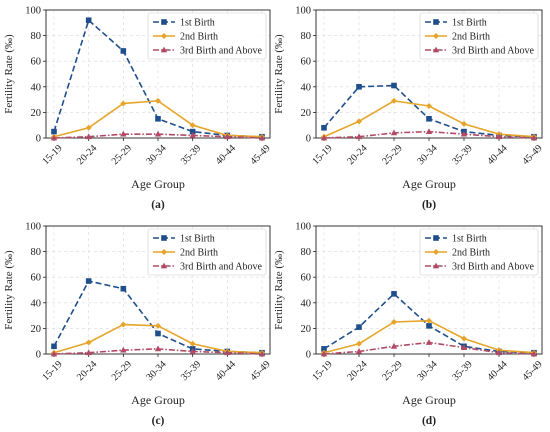 Image resolution: width=550 pixels, height=432 pixels. What do you see at coordinates (158, 205) in the screenshot?
I see `panel-label: (a)` at bounding box center [158, 205].